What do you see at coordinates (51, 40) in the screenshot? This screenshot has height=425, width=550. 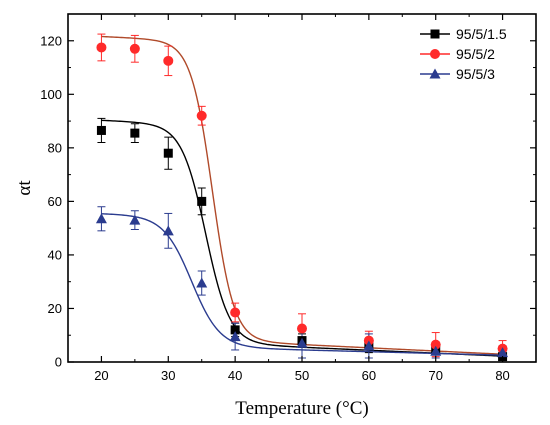 I see `y-tick-label: 120` at bounding box center [51, 40].